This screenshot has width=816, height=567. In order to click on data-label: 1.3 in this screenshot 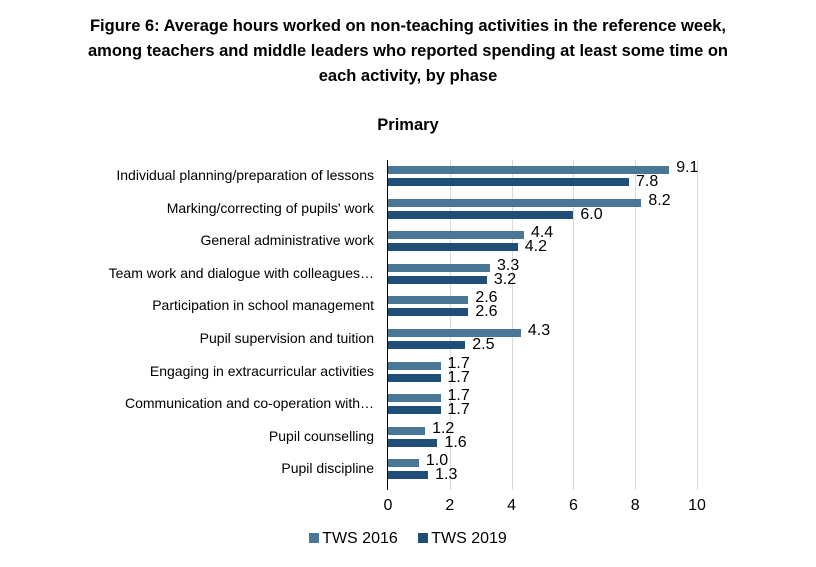, I will do `click(446, 475)`.